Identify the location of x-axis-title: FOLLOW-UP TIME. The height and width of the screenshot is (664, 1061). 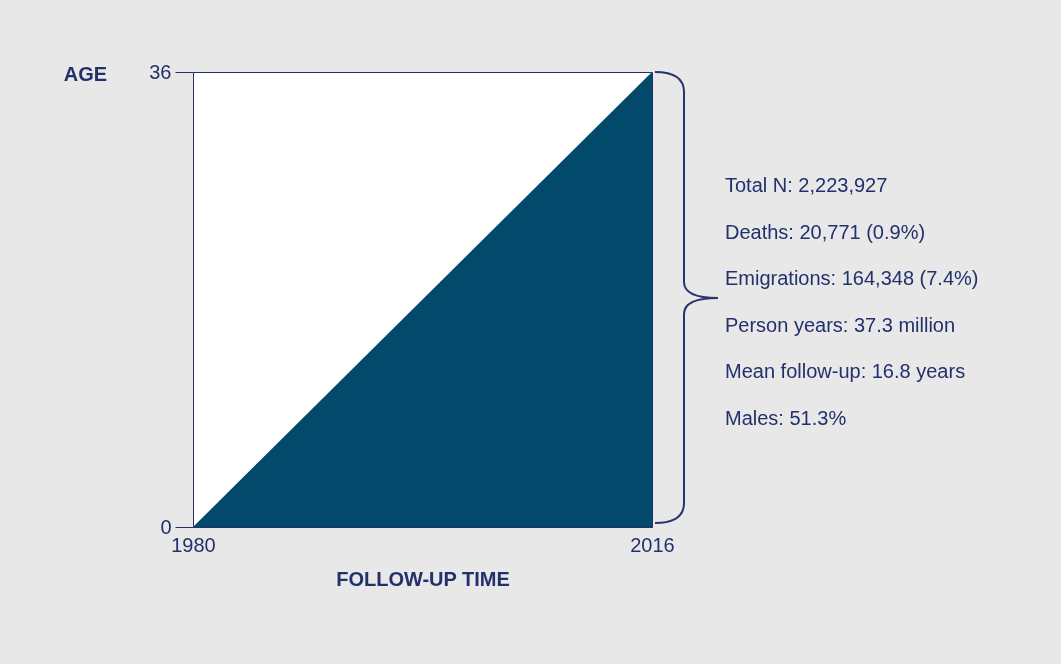
(423, 578).